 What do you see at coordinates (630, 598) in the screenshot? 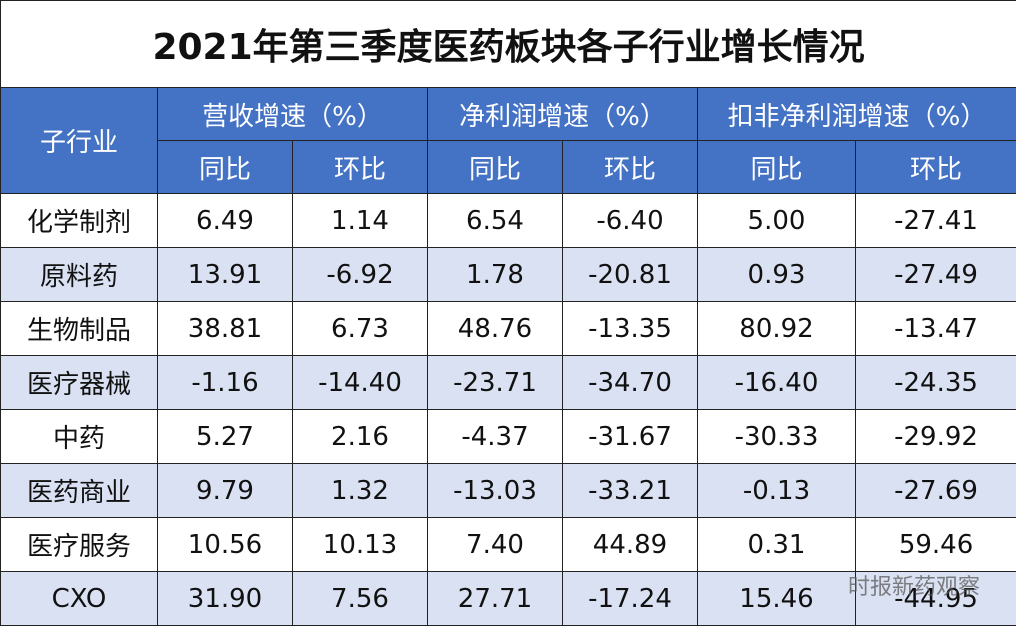
I see `cell-value: -17.24` at bounding box center [630, 598].